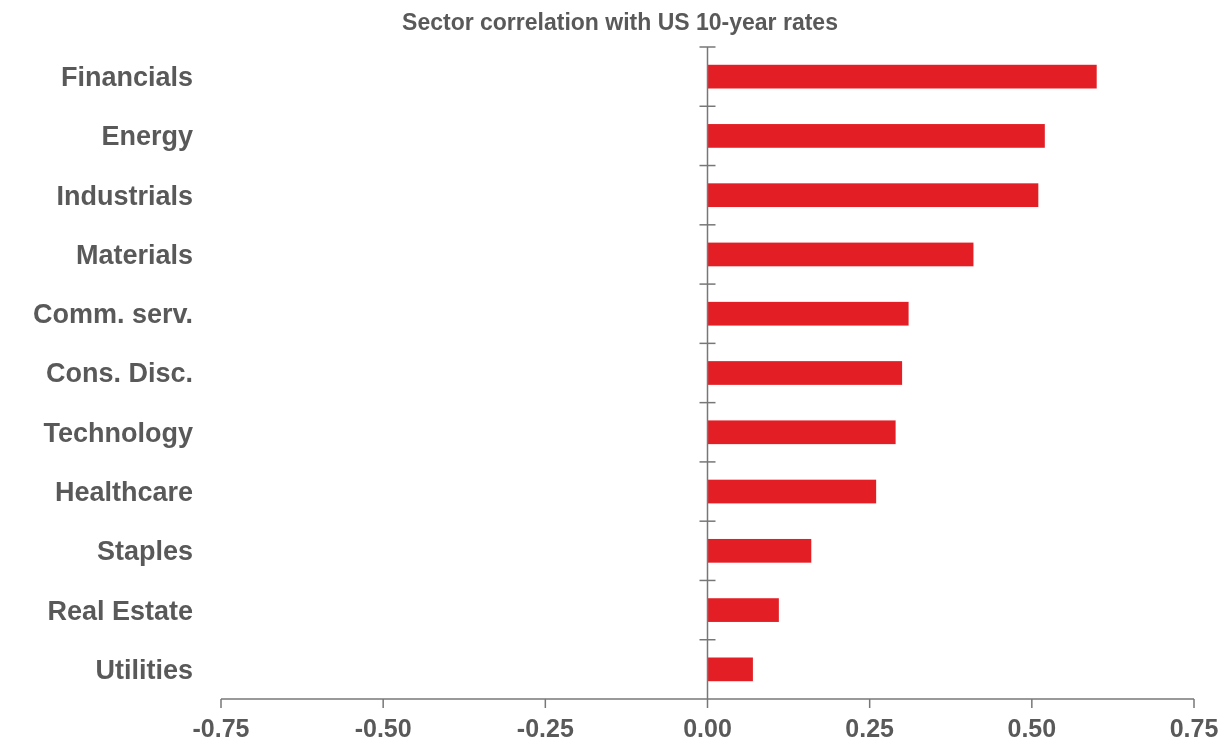  What do you see at coordinates (1194, 728) in the screenshot?
I see `x-tick-label: 0.75` at bounding box center [1194, 728].